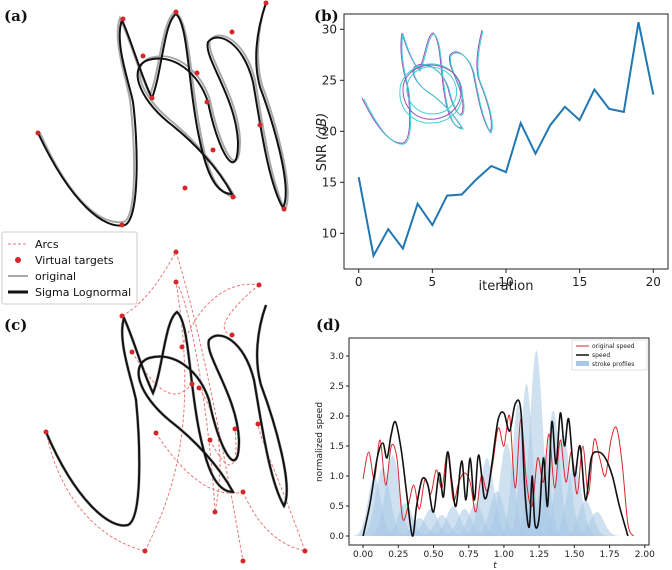  What do you see at coordinates (47, 244) in the screenshot?
I see `legend-arcs-label: Arcs` at bounding box center [47, 244].